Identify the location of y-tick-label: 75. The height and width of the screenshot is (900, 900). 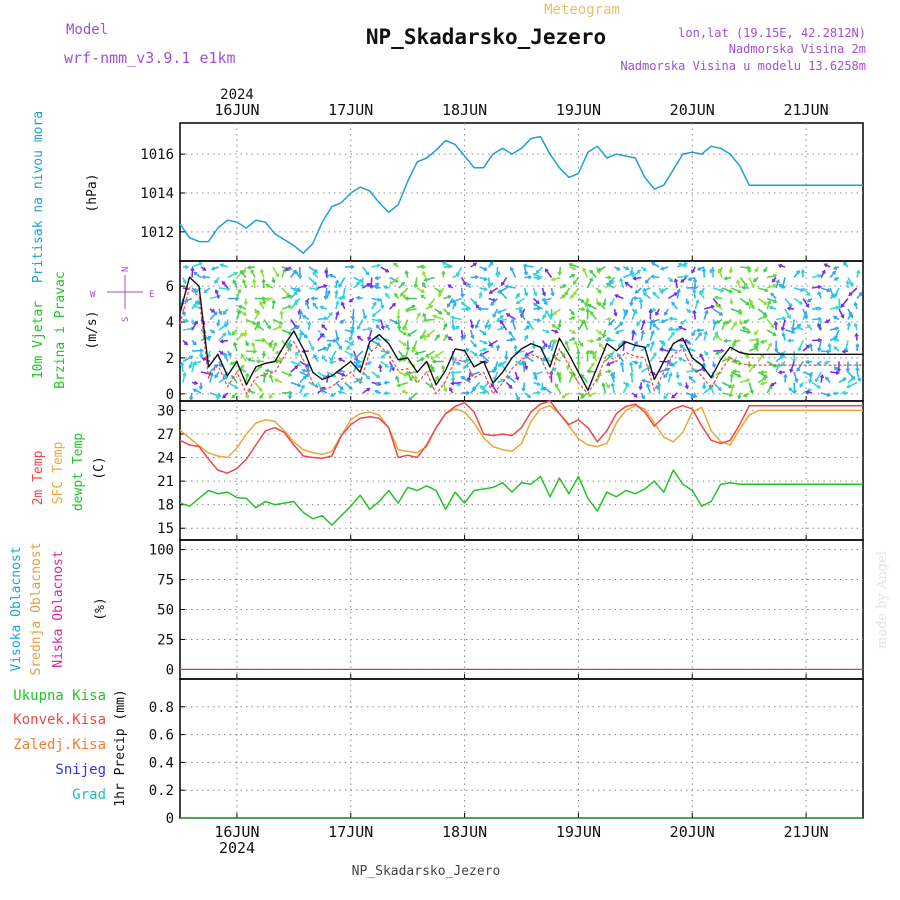
(165, 581).